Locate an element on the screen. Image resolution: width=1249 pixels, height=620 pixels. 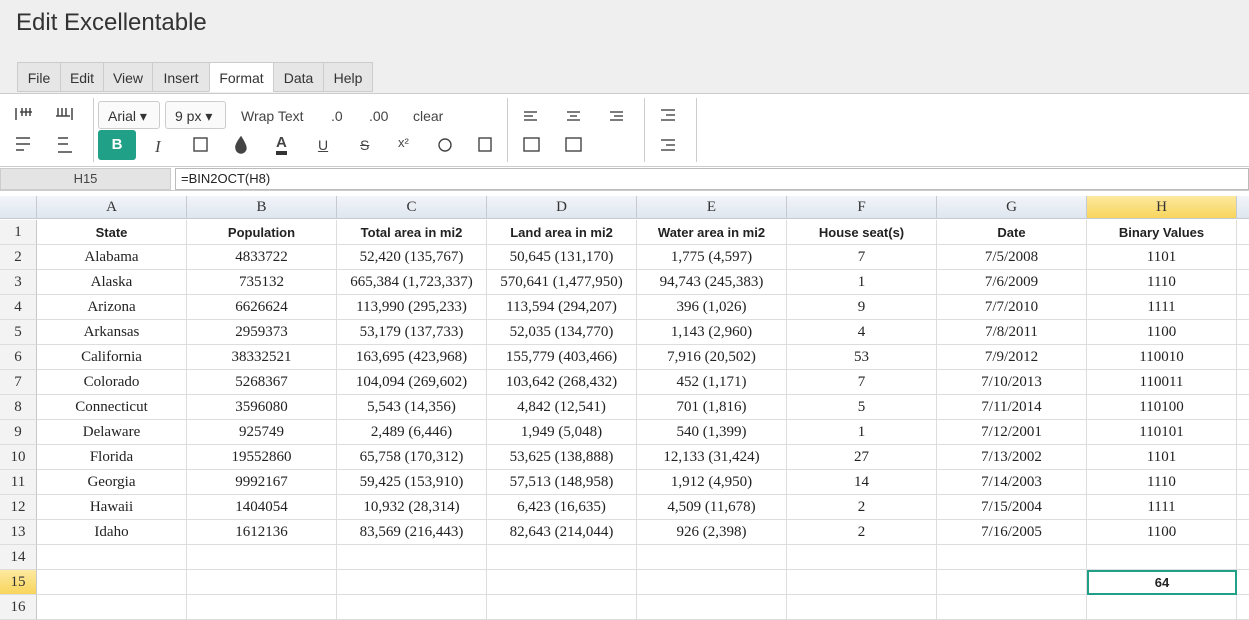
cell: Alabama is located at coordinates (112, 257).